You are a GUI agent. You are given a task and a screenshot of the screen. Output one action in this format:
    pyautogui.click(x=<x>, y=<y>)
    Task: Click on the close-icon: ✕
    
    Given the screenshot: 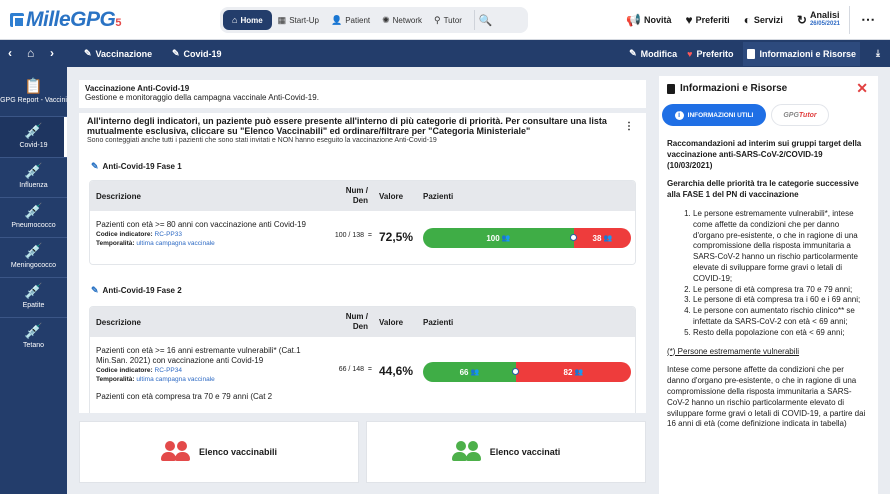 What is the action you would take?
    pyautogui.click(x=862, y=88)
    